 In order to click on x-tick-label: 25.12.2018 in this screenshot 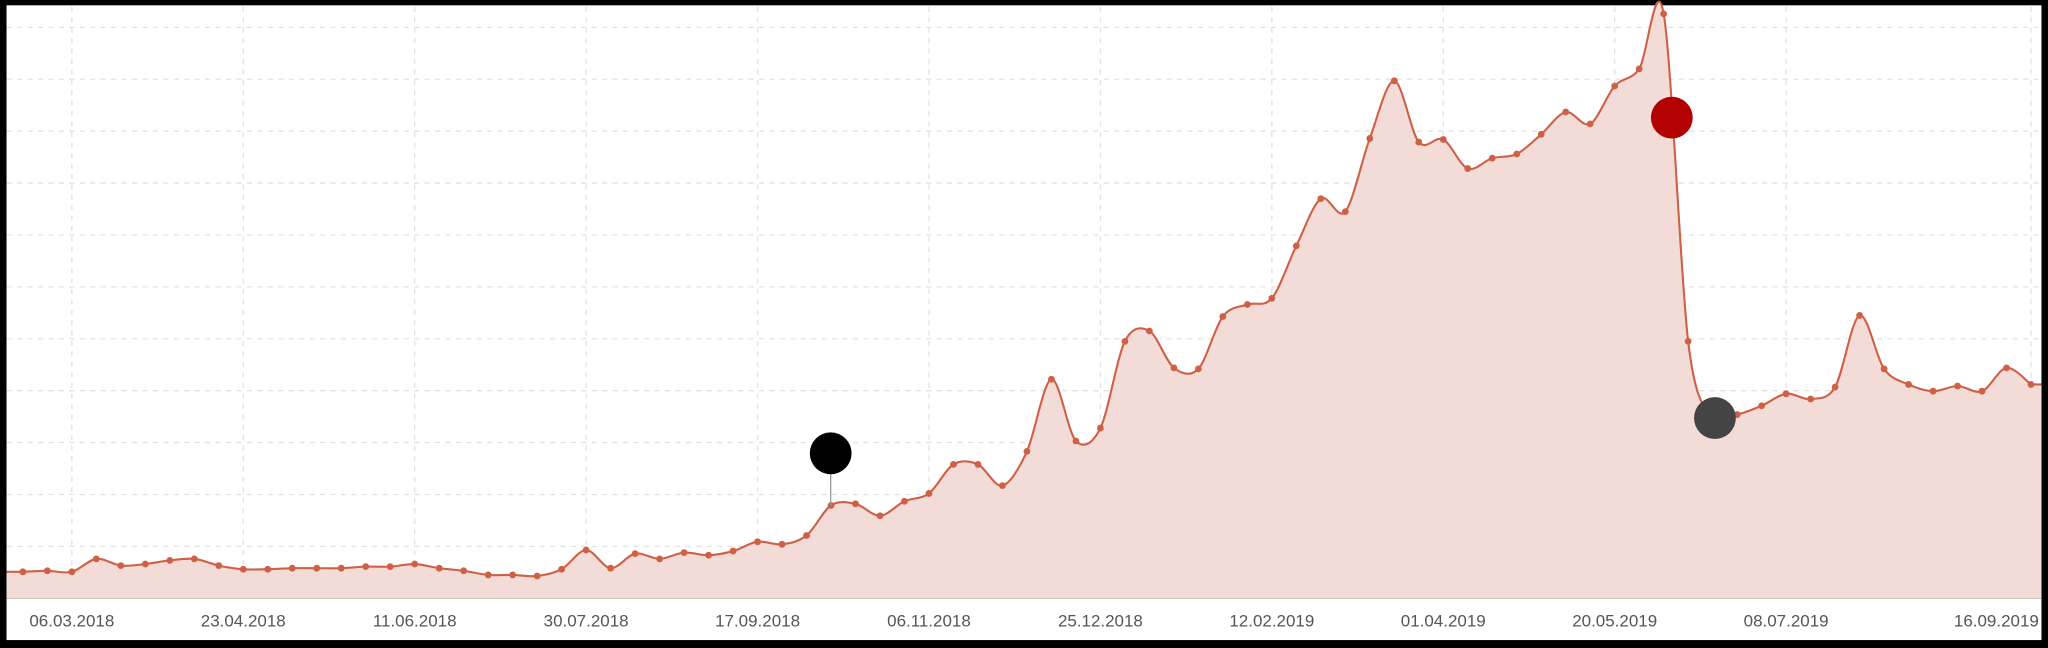, I will do `click(1100, 620)`.